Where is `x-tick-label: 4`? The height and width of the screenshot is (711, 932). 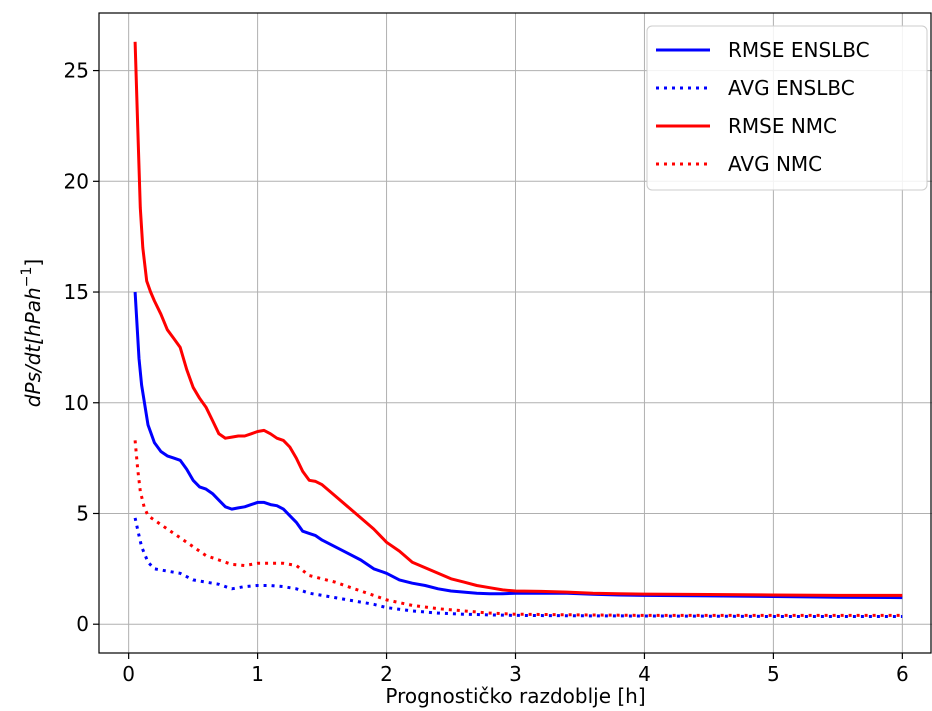
x-tick-label: 4 is located at coordinates (644, 674).